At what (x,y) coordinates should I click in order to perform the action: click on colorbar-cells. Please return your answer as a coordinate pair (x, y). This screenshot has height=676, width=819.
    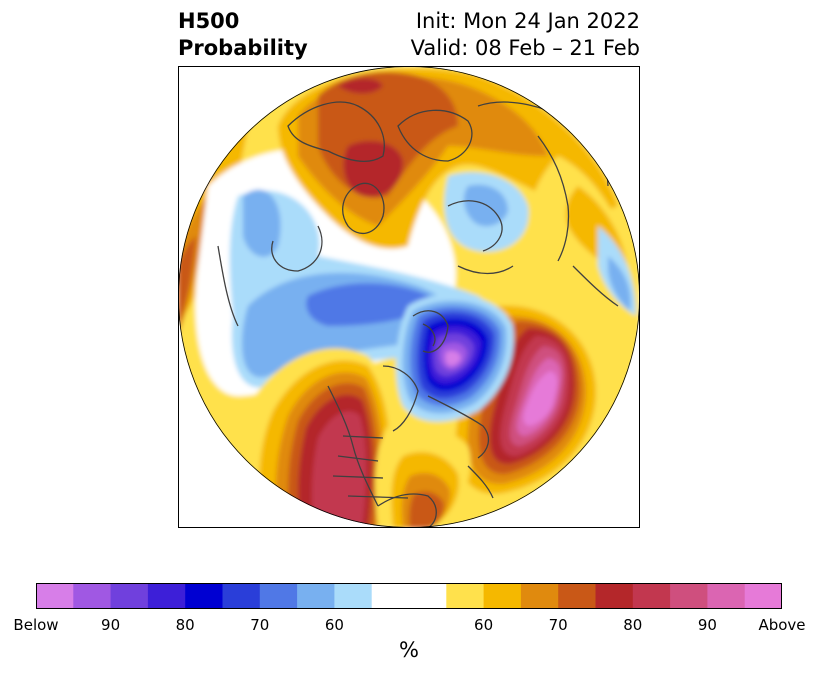
    Looking at the image, I should click on (409, 596).